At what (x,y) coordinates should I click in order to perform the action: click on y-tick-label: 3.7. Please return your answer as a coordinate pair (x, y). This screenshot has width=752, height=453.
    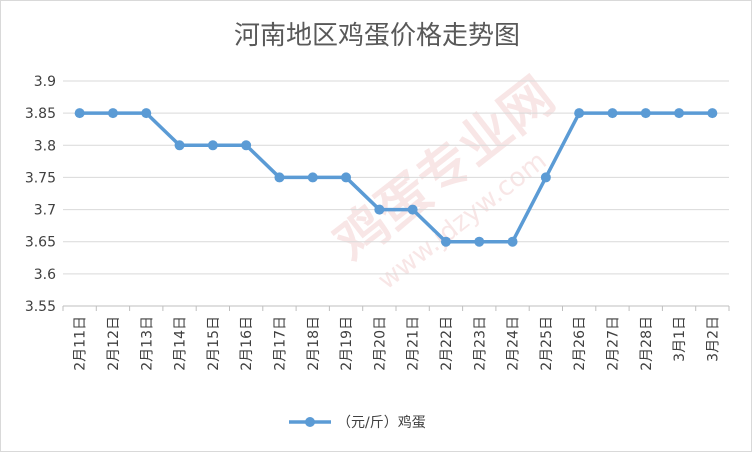
    Looking at the image, I should click on (45, 211).